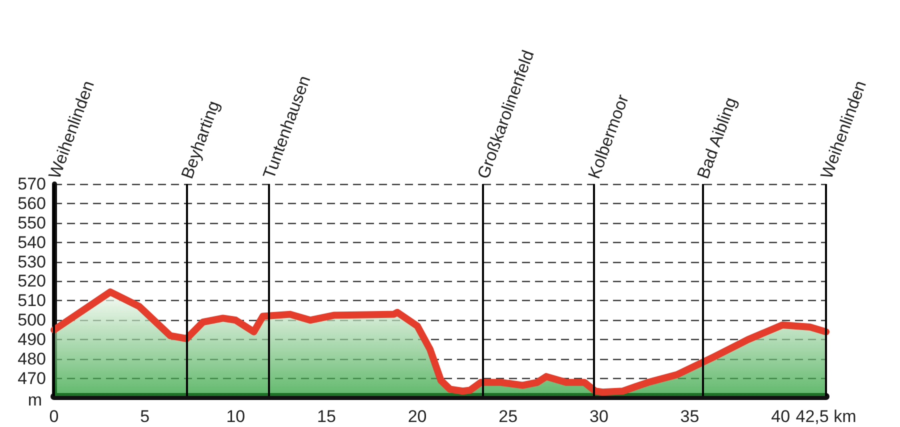 The image size is (900, 427). What do you see at coordinates (145, 416) in the screenshot?
I see `x-tick-label: 5` at bounding box center [145, 416].